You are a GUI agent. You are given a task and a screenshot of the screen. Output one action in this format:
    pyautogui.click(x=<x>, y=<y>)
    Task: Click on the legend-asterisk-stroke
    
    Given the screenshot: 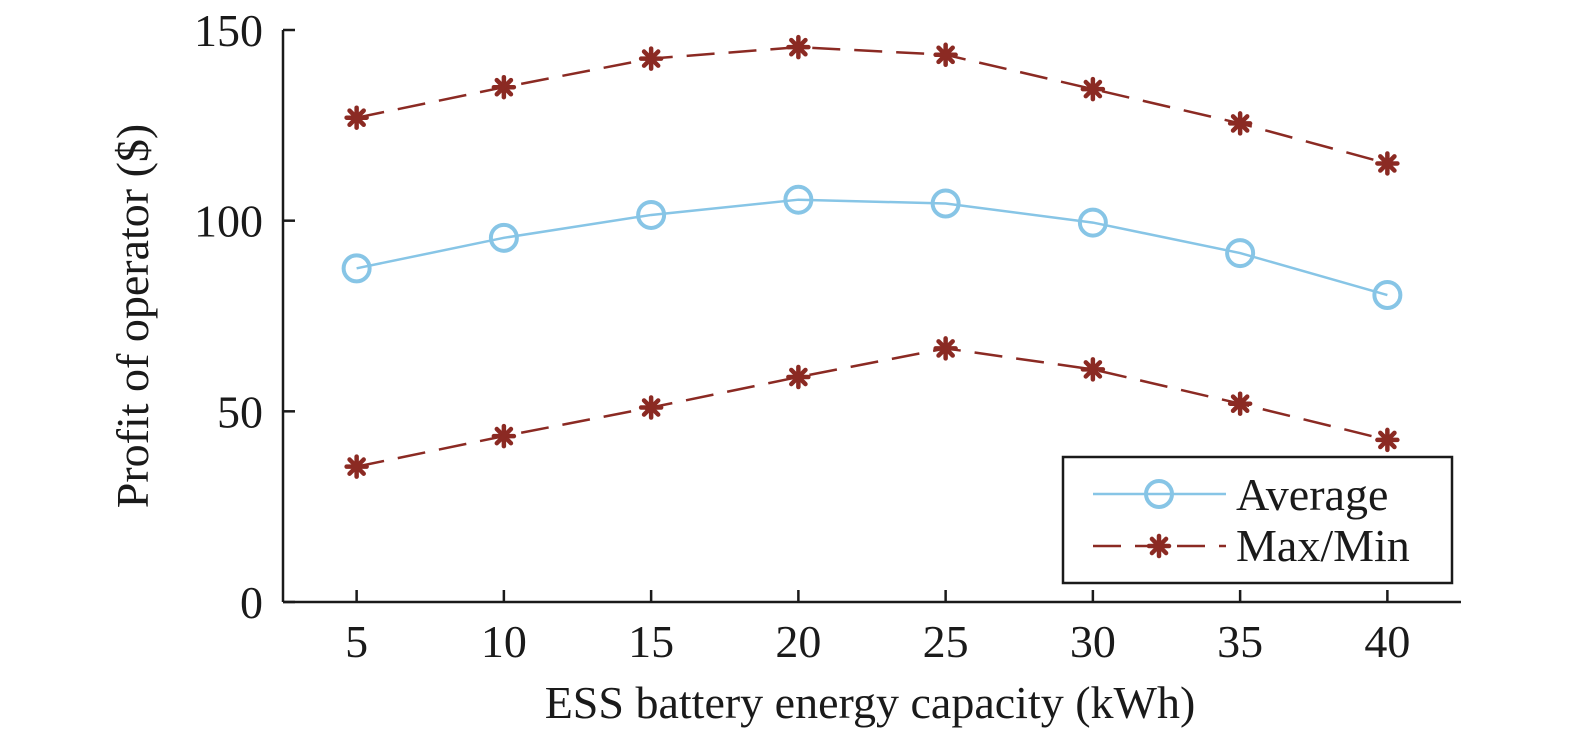 What is the action you would take?
    pyautogui.click(x=1159, y=546)
    